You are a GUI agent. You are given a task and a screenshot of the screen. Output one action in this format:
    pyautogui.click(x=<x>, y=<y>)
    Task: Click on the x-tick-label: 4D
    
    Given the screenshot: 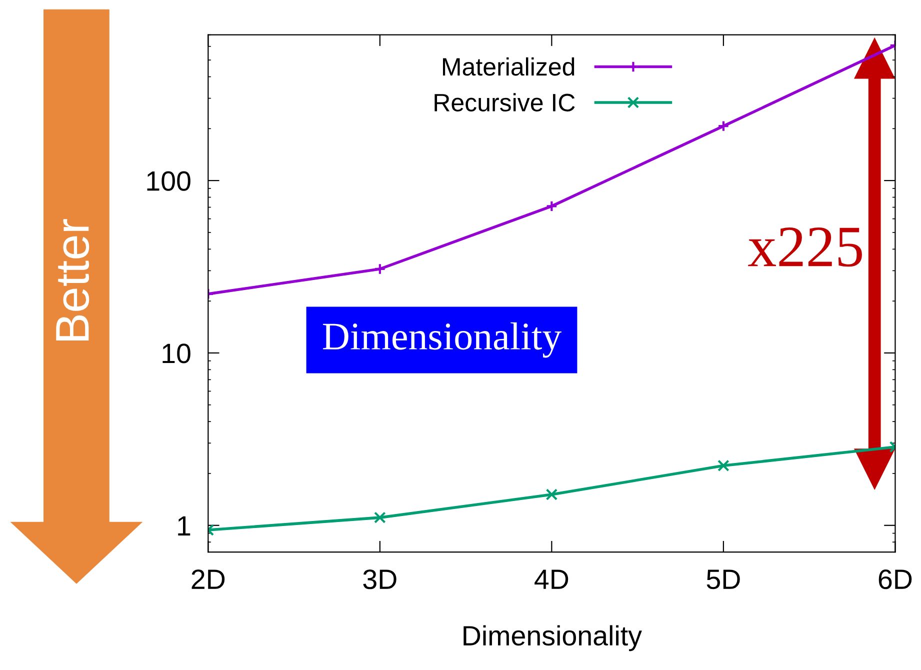 What is the action you would take?
    pyautogui.click(x=551, y=579)
    